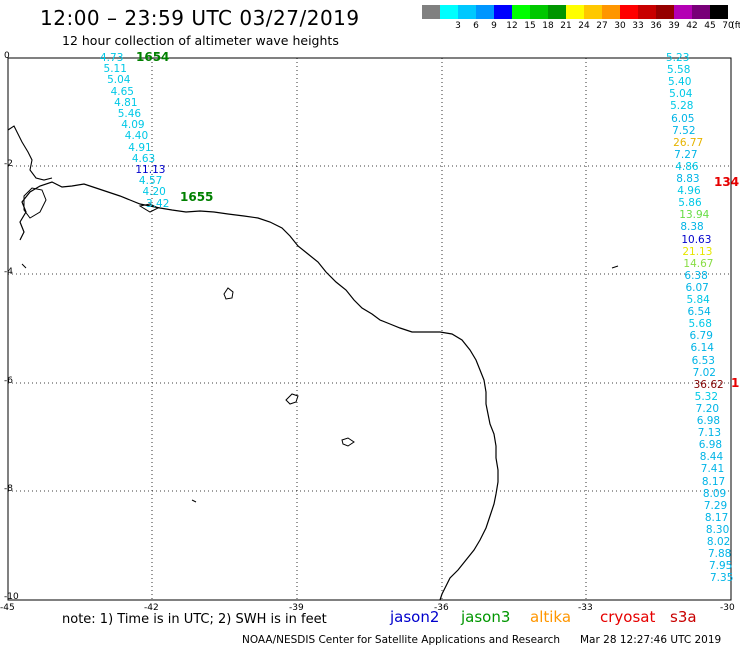 This screenshot has height=650, width=740. I want to click on legend-label: 3, so click(458, 26).